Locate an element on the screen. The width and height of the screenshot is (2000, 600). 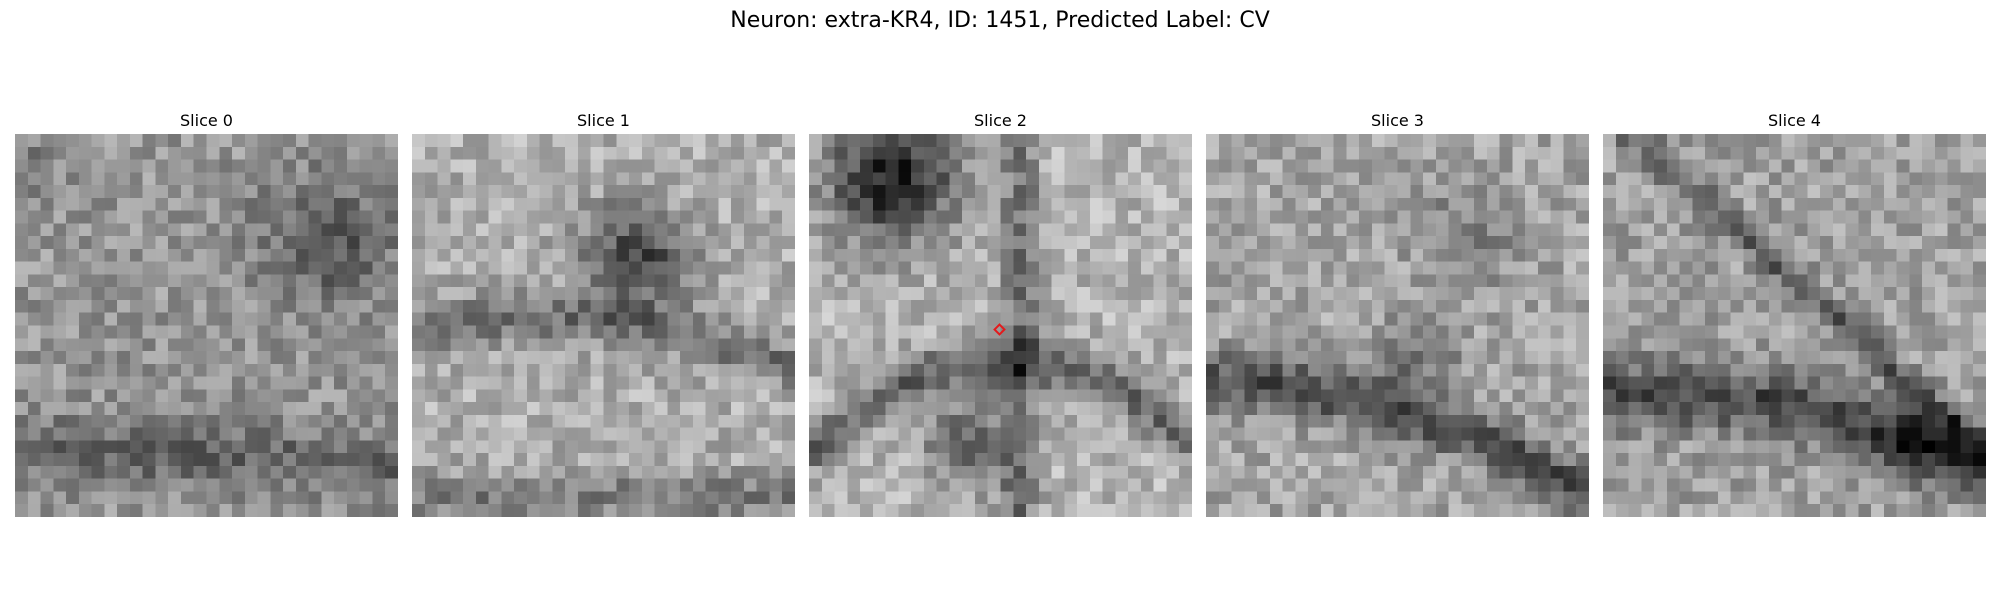
slice-panel-2: Slice 2 is located at coordinates (1000, 313).